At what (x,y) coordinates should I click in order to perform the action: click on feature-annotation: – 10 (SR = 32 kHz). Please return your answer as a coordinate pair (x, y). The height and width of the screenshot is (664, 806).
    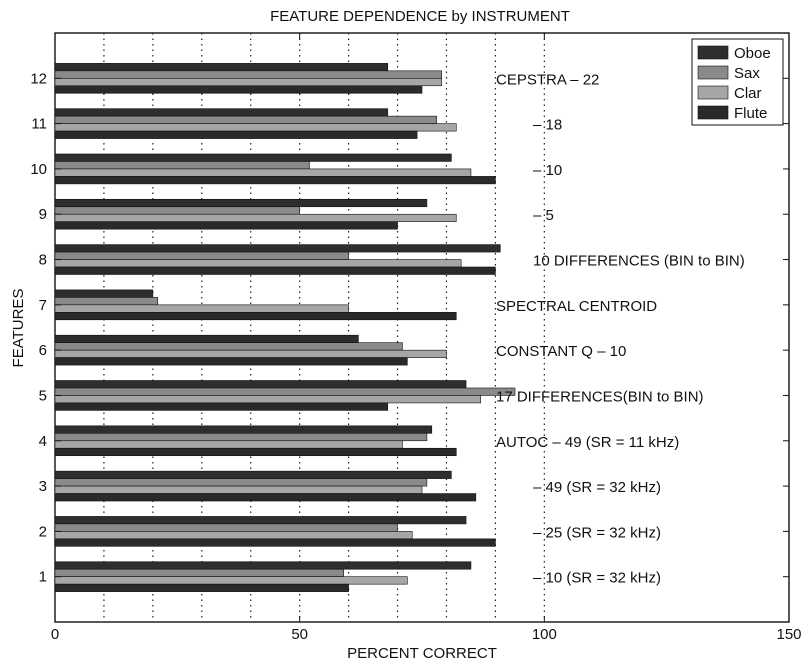
    Looking at the image, I should click on (597, 578).